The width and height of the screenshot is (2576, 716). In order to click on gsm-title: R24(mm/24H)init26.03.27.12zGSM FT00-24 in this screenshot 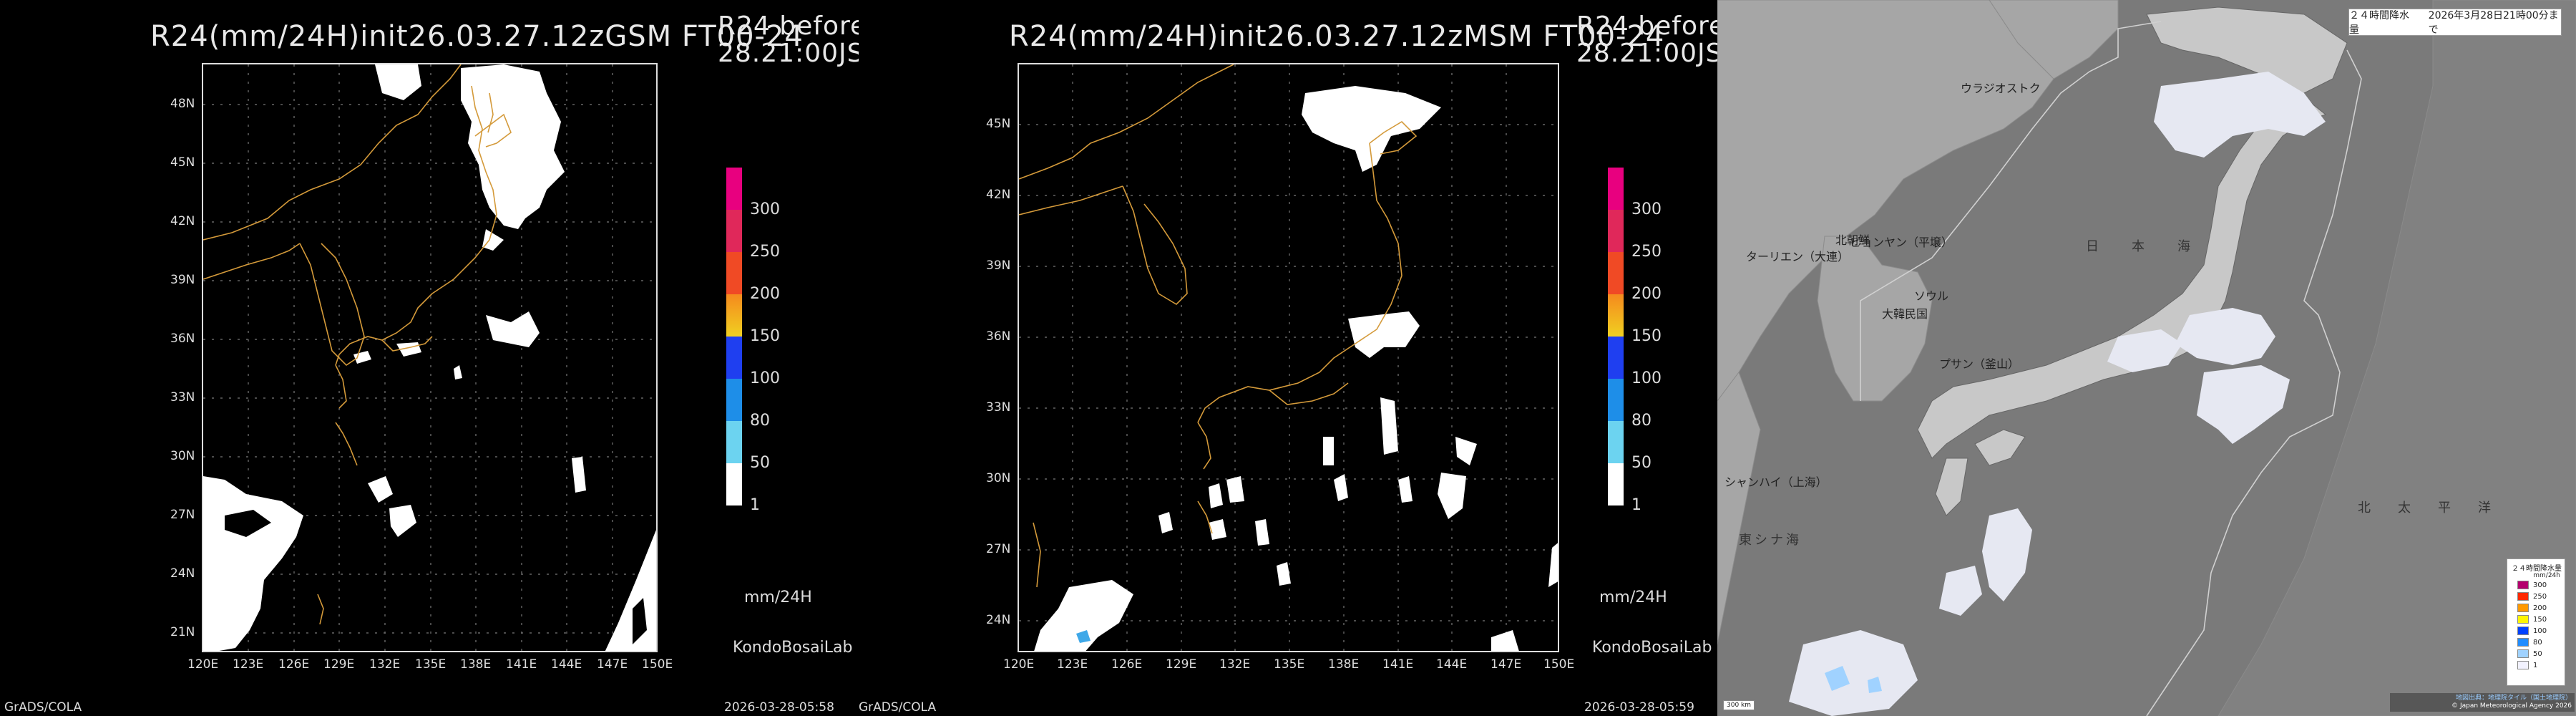, I will do `click(477, 36)`.